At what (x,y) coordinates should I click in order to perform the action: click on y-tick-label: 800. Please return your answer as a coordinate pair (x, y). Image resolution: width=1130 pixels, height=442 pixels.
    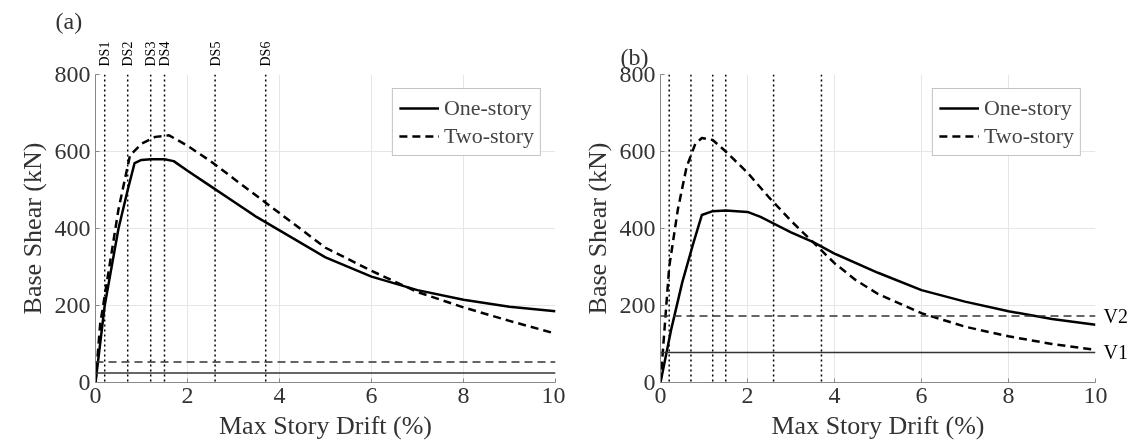
    Looking at the image, I should click on (72, 74).